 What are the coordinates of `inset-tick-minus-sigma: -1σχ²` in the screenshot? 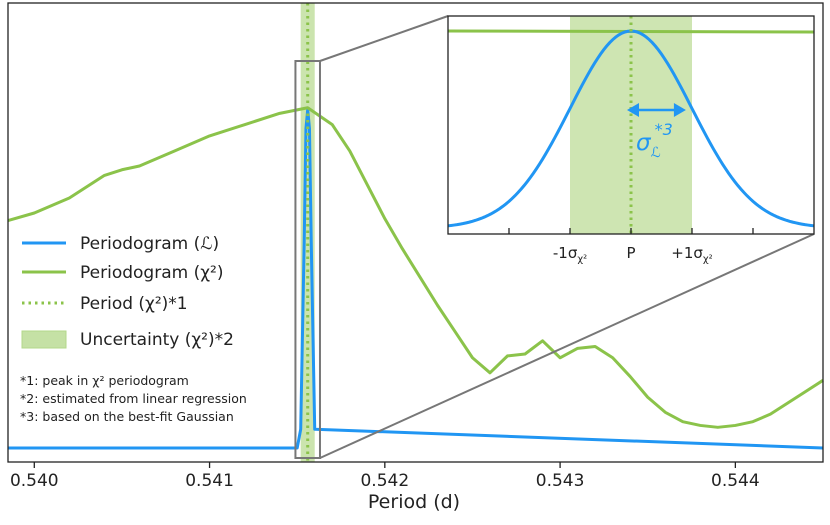 It's located at (570, 254).